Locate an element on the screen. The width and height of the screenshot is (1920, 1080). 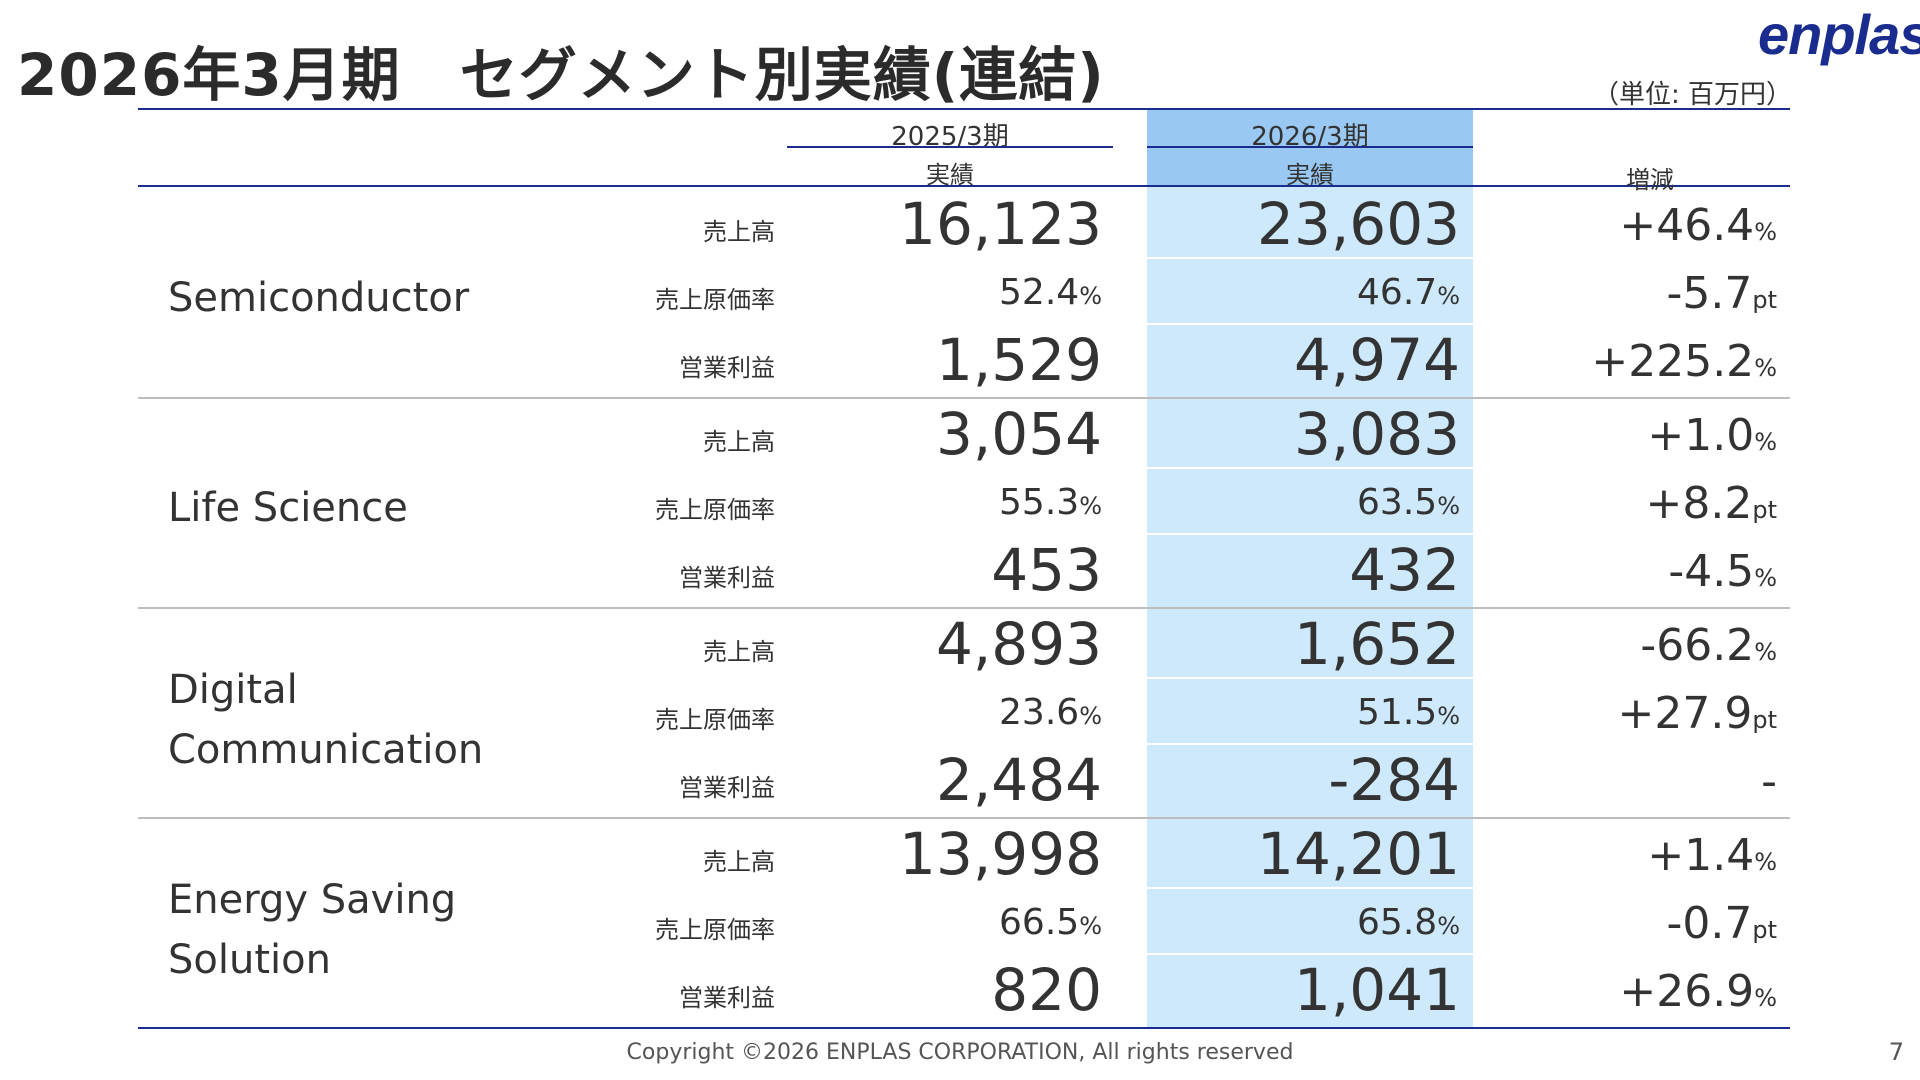
change-cost-ratio-value: +8.2pt is located at coordinates (1711, 503).